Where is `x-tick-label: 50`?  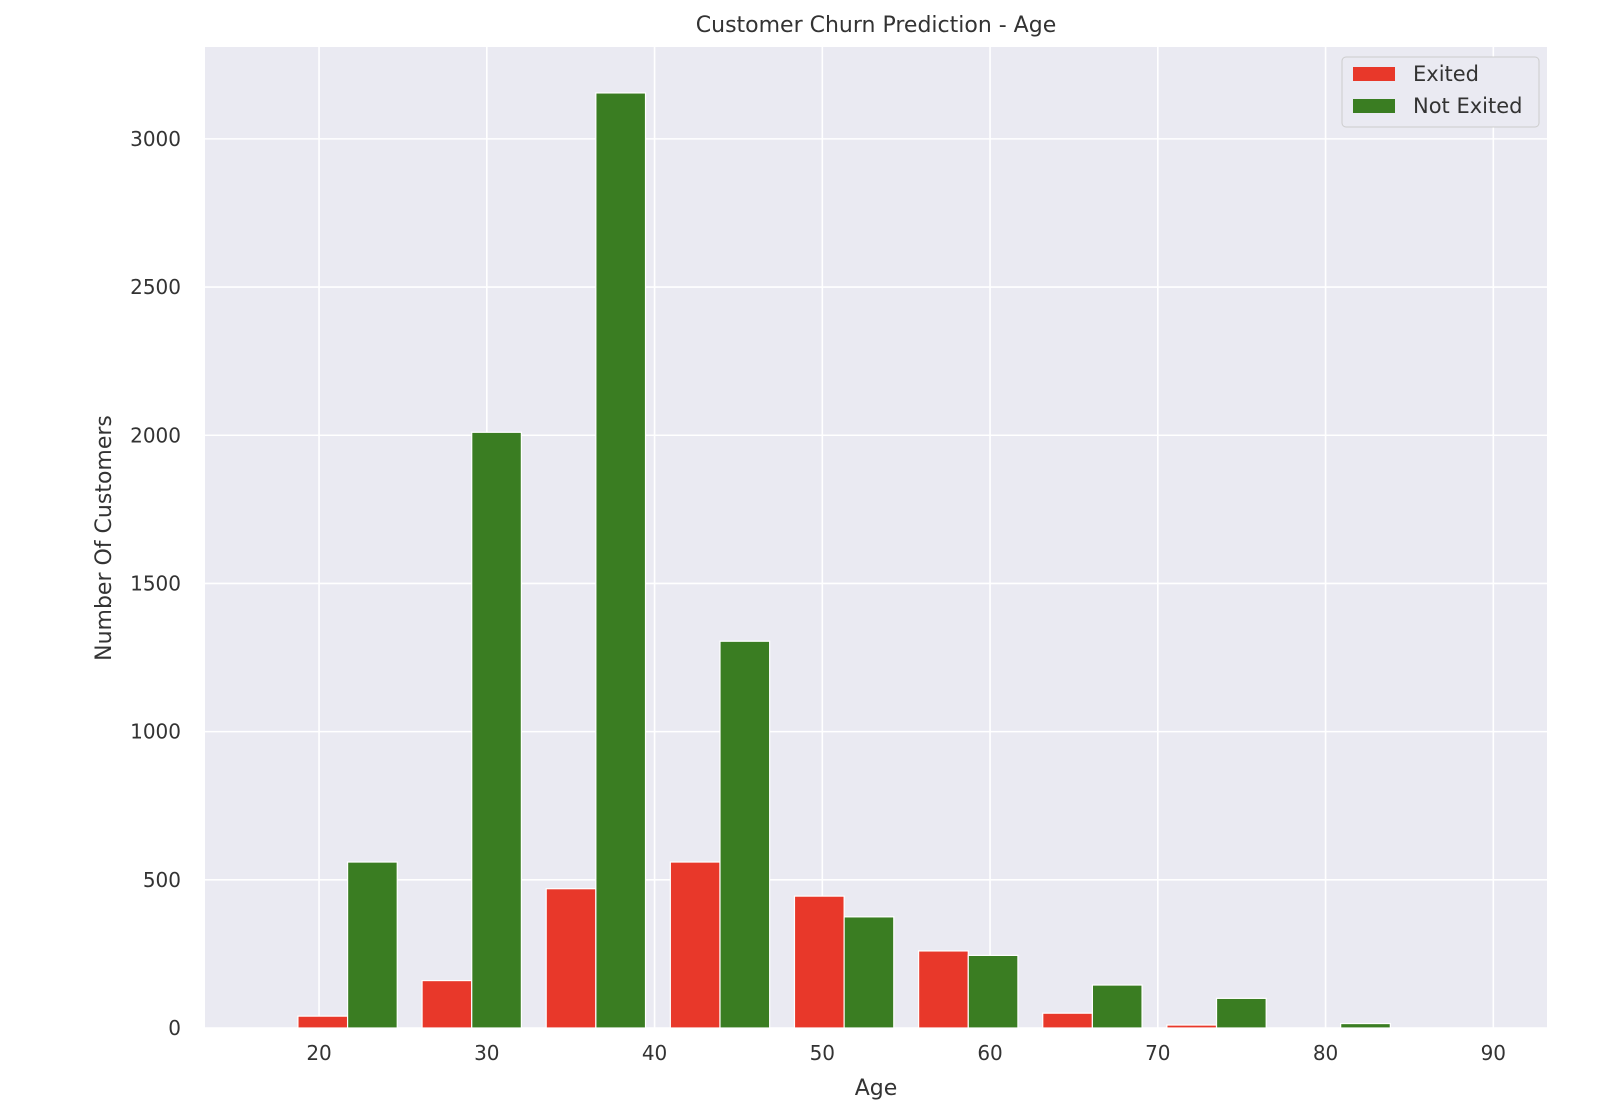
x-tick-label: 50 is located at coordinates (822, 1053).